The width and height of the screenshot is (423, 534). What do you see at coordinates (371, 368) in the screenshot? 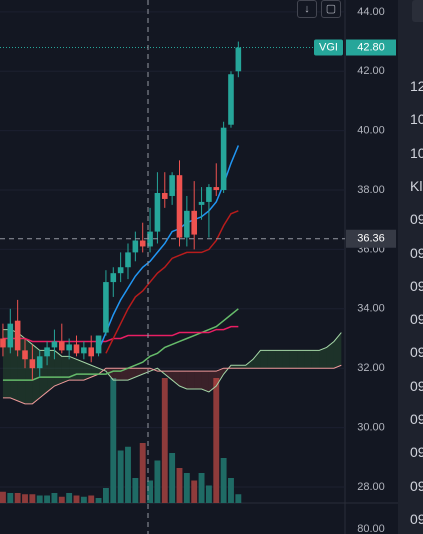
I see `y-tick-label: 32.00` at bounding box center [371, 368].